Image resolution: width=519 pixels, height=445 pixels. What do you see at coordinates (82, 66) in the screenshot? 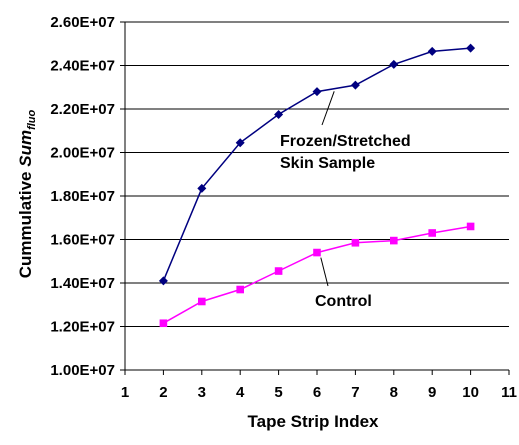
I see `y-tick-label: 2.40E+07` at bounding box center [82, 66].